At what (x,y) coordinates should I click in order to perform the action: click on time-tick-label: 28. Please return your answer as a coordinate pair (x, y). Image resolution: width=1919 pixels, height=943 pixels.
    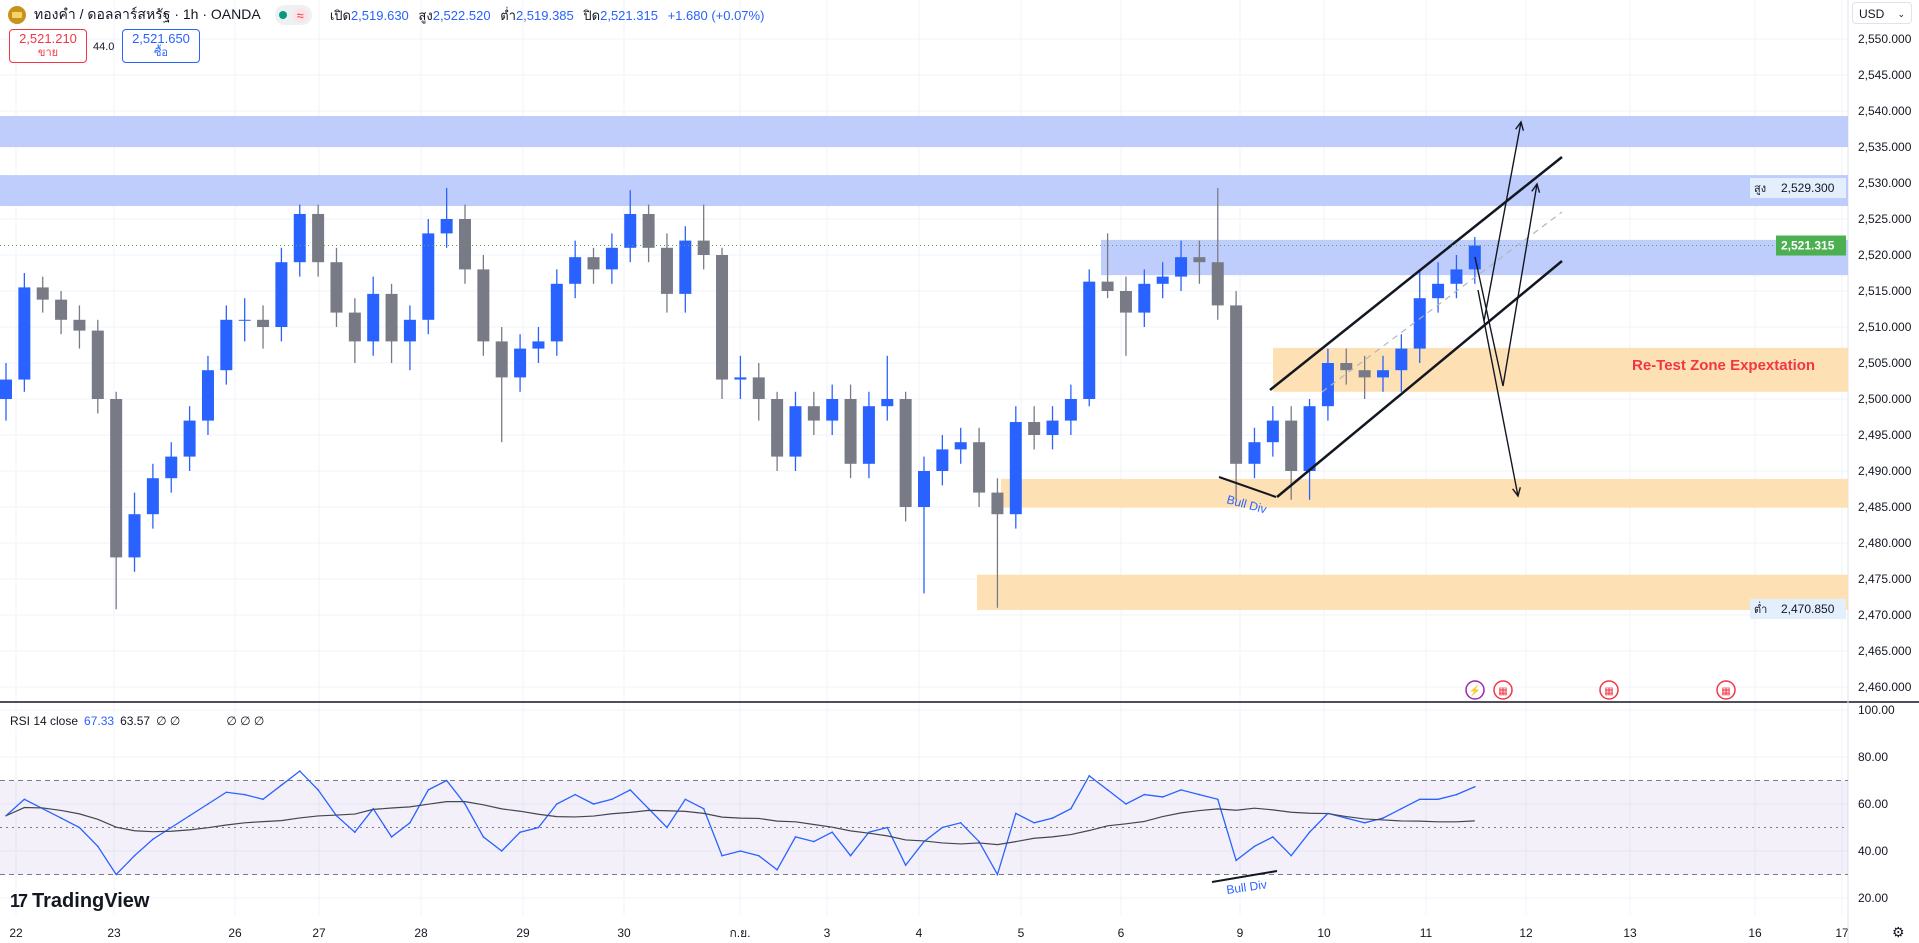
    Looking at the image, I should click on (421, 933).